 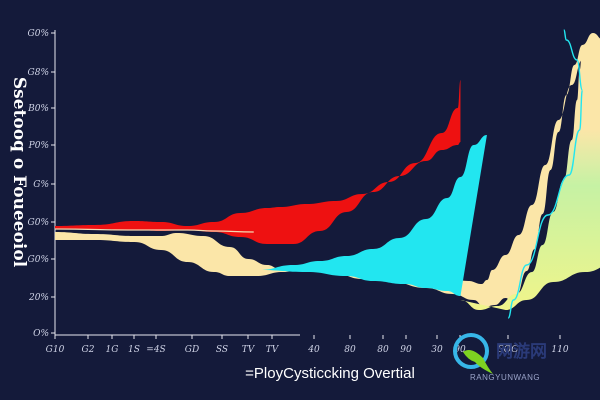 What do you see at coordinates (88, 350) in the screenshot?
I see `x-tick-label: G2` at bounding box center [88, 350].